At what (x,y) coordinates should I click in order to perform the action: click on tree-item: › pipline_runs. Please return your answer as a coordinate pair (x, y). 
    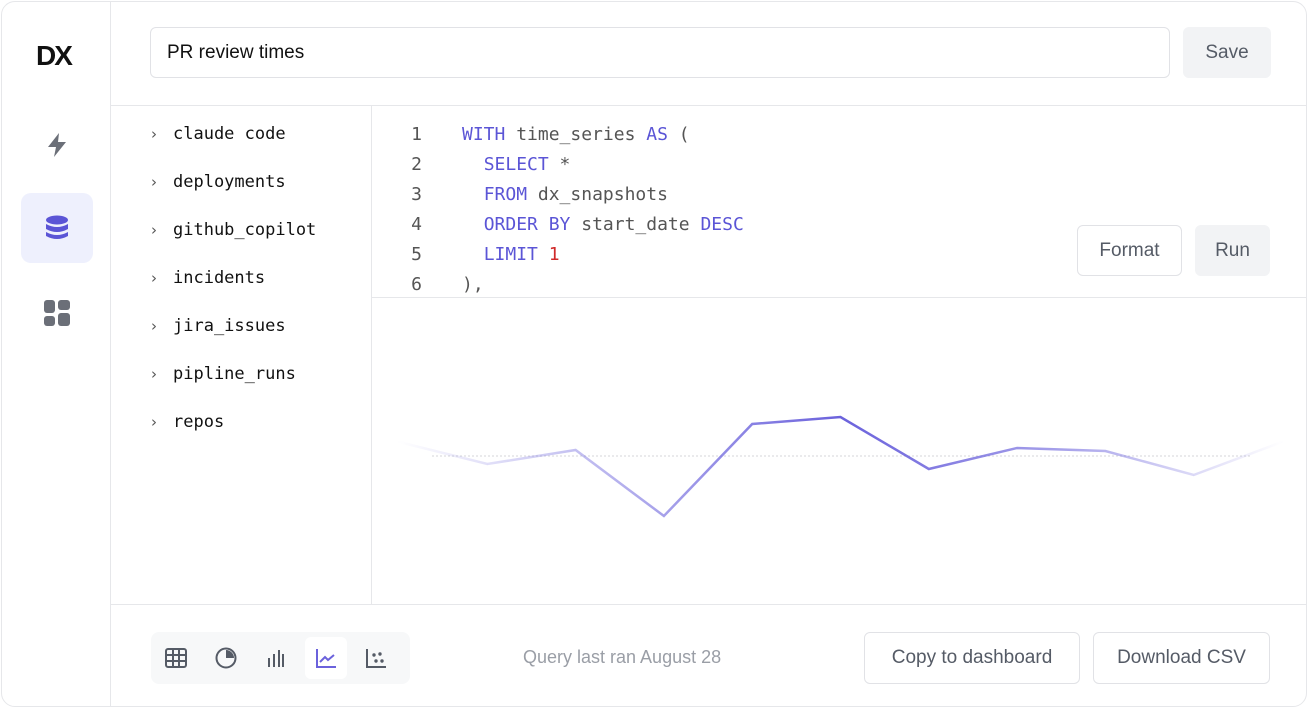
    Looking at the image, I should click on (223, 374).